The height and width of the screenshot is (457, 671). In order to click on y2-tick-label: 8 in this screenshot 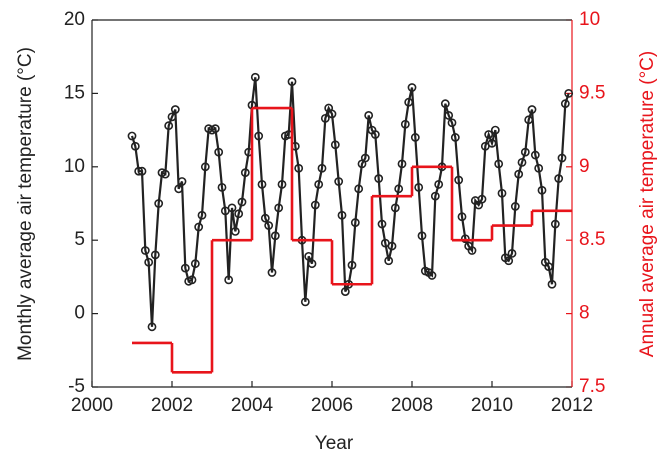, I will do `click(584, 313)`.